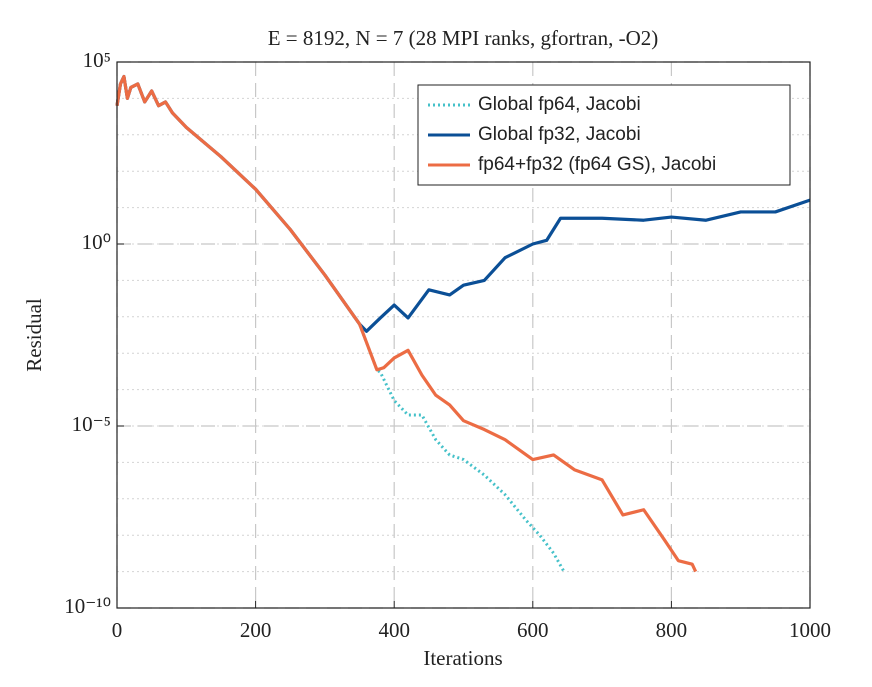 This screenshot has width=872, height=687. I want to click on y-tick-label: 10⁻¹⁰, so click(87, 606).